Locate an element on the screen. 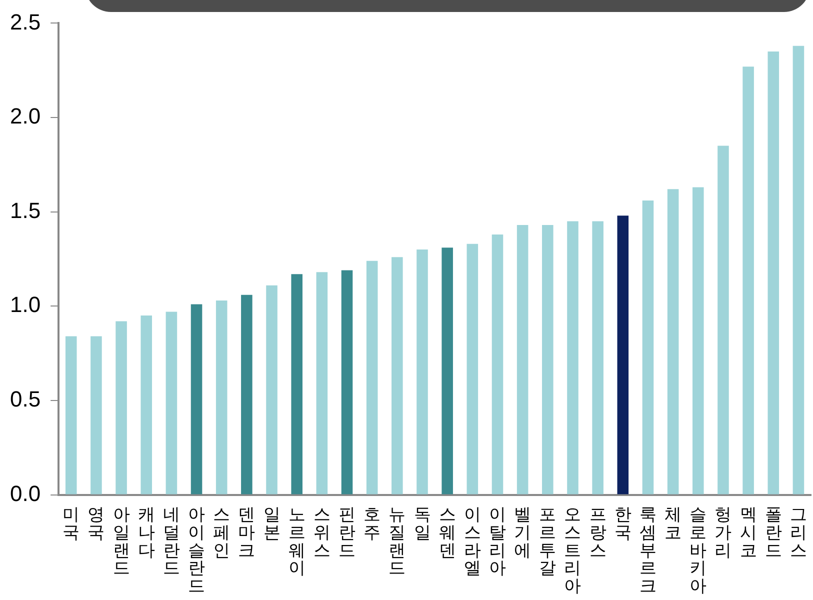 This screenshot has height=600, width=813. y-tick-label: 0.5 is located at coordinates (25, 399).